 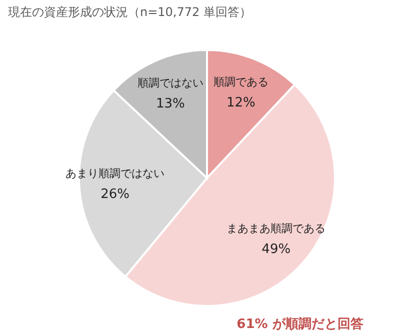 What do you see at coordinates (170, 104) in the screenshot?
I see `data-label: 13%` at bounding box center [170, 104].